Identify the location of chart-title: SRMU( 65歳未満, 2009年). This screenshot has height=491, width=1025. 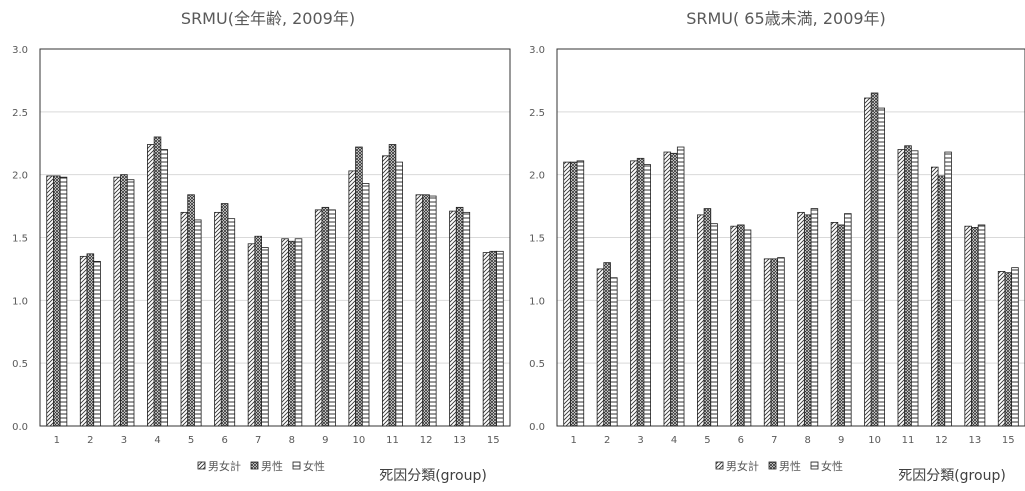
(786, 18).